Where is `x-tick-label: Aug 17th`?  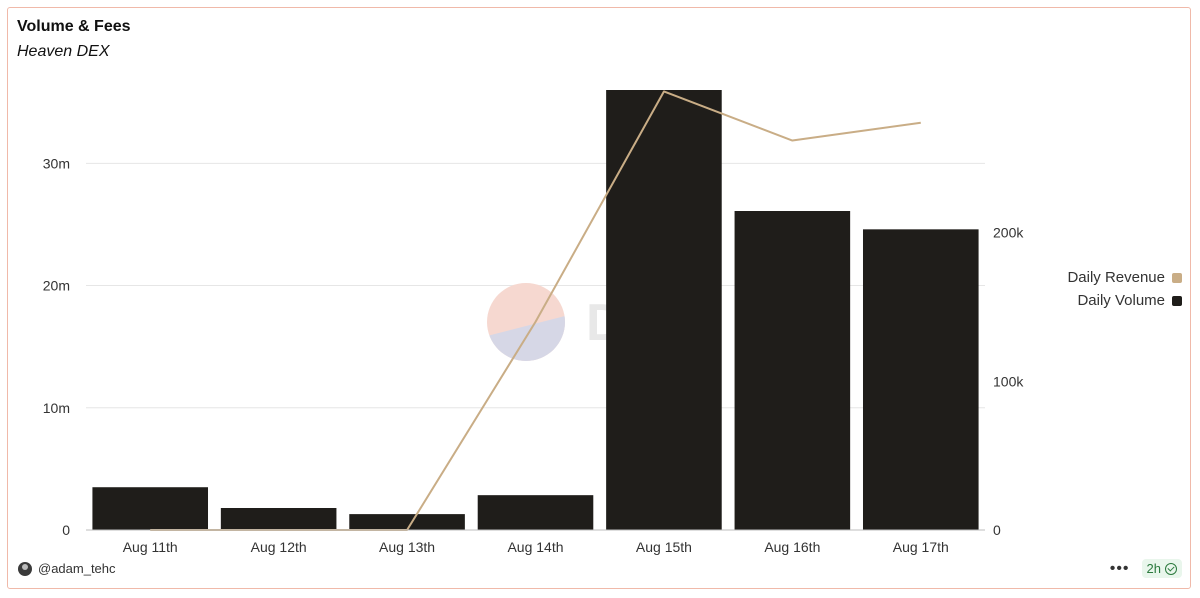
x-tick-label: Aug 17th is located at coordinates (921, 547).